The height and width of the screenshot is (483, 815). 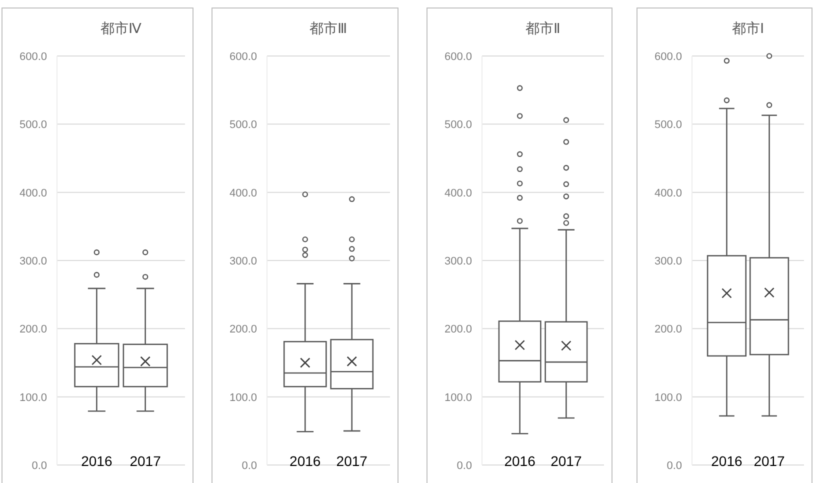 I want to click on chart-title: 都市Ⅳ, so click(x=121, y=28).